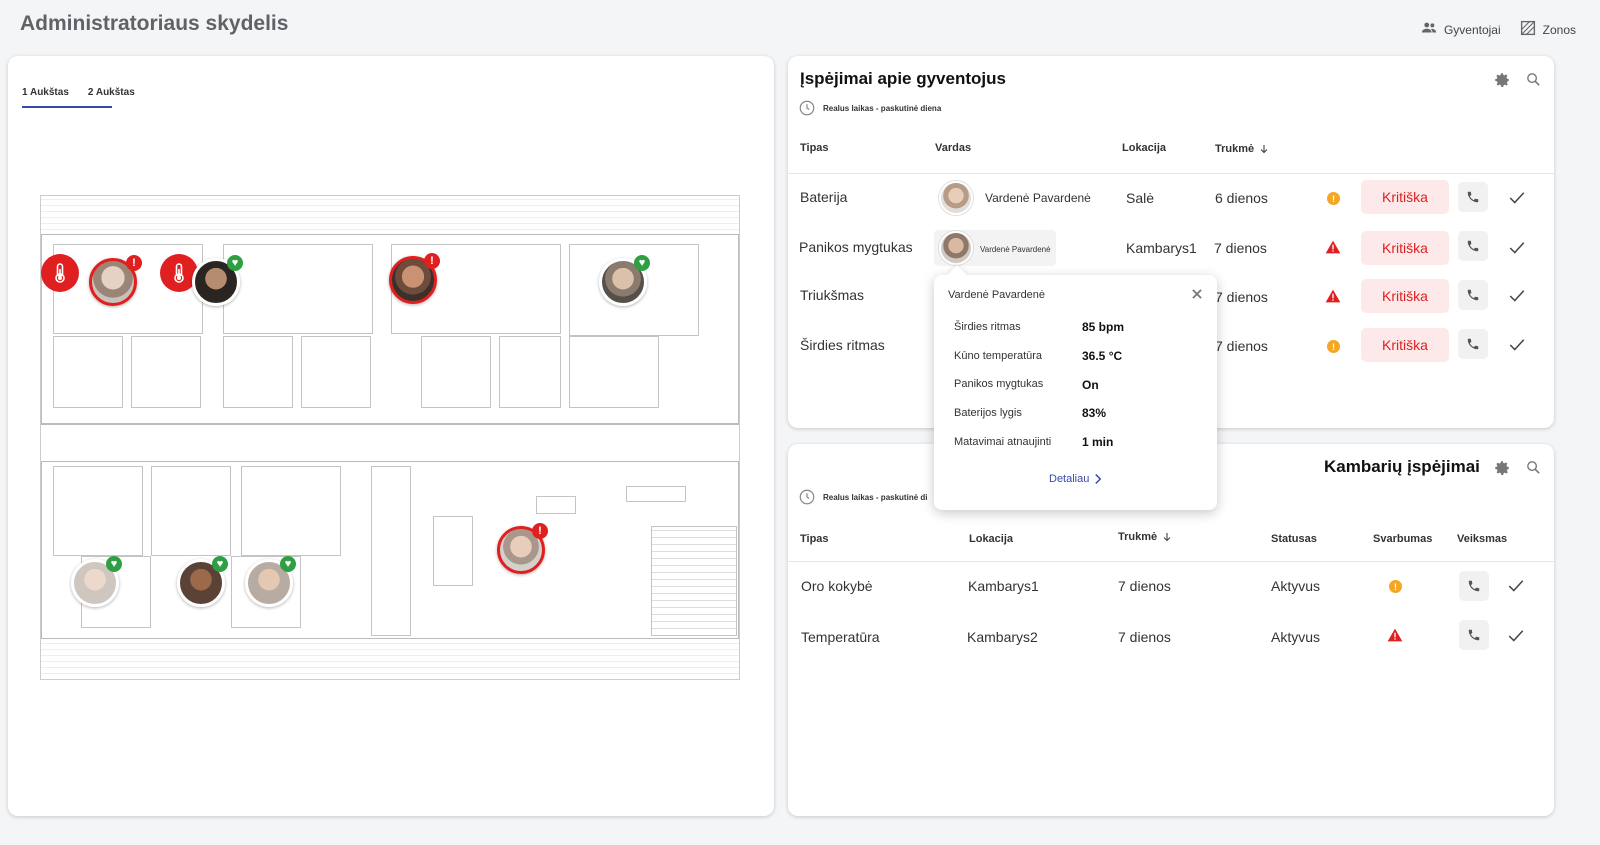 This screenshot has width=1600, height=845. What do you see at coordinates (1482, 539) in the screenshot?
I see `column-header-actions: Veiksmas` at bounding box center [1482, 539].